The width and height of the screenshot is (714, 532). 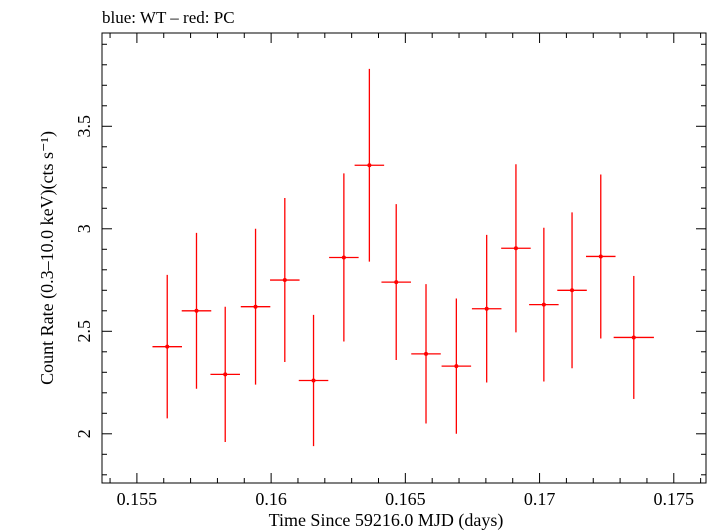 I want to click on x-tick-label: 0.175, so click(x=674, y=499).